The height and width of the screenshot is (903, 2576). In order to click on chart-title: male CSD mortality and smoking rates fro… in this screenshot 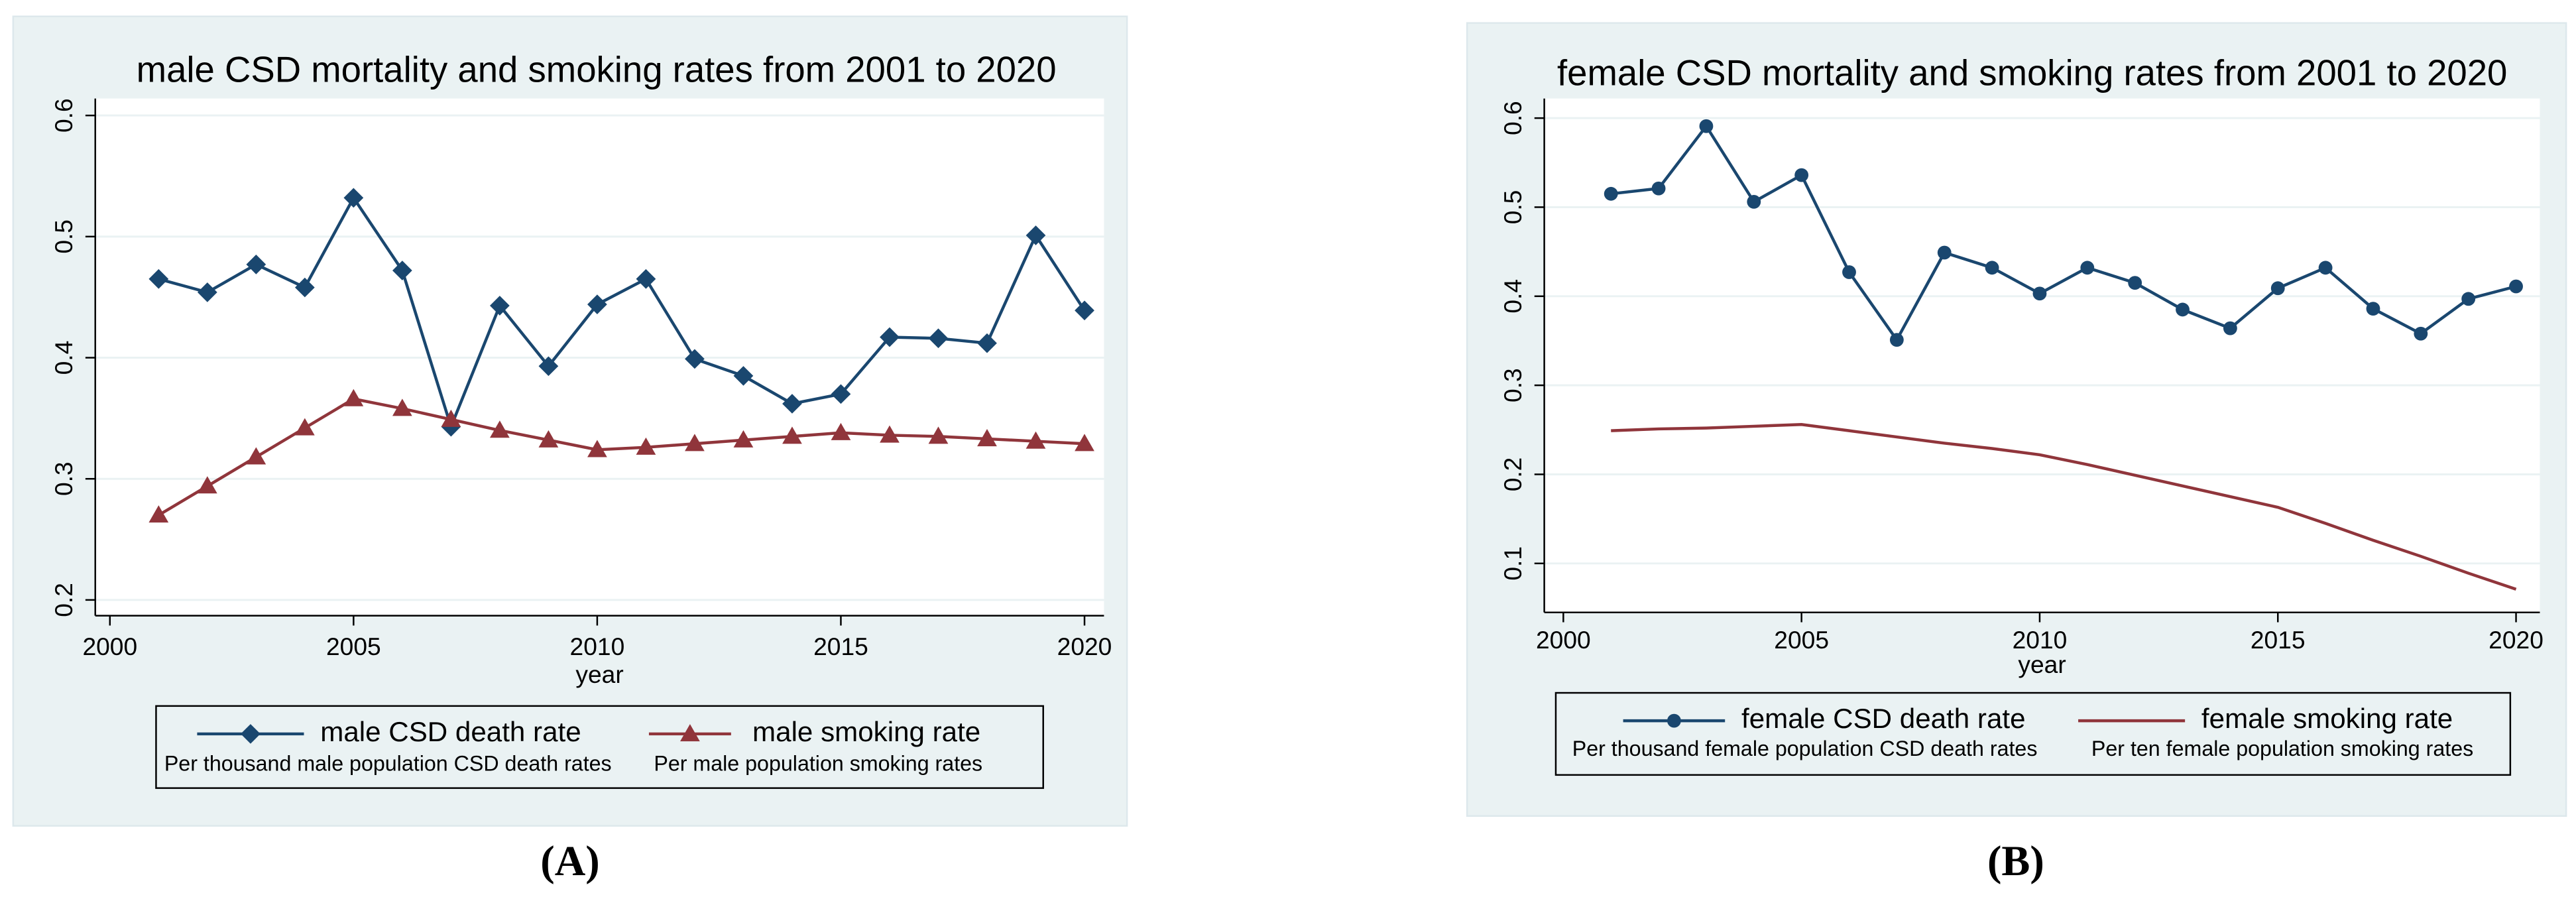, I will do `click(597, 70)`.